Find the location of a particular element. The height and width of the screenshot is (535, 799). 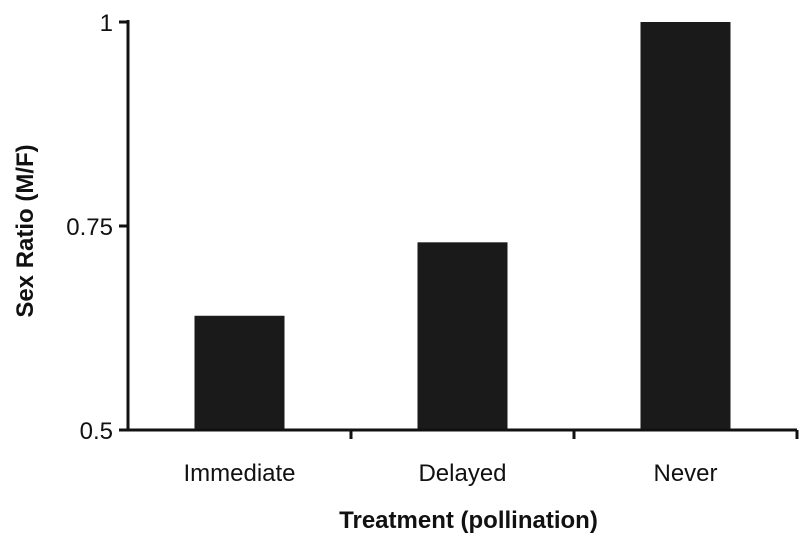

y-tick-label: 0.5 is located at coordinates (96, 431).